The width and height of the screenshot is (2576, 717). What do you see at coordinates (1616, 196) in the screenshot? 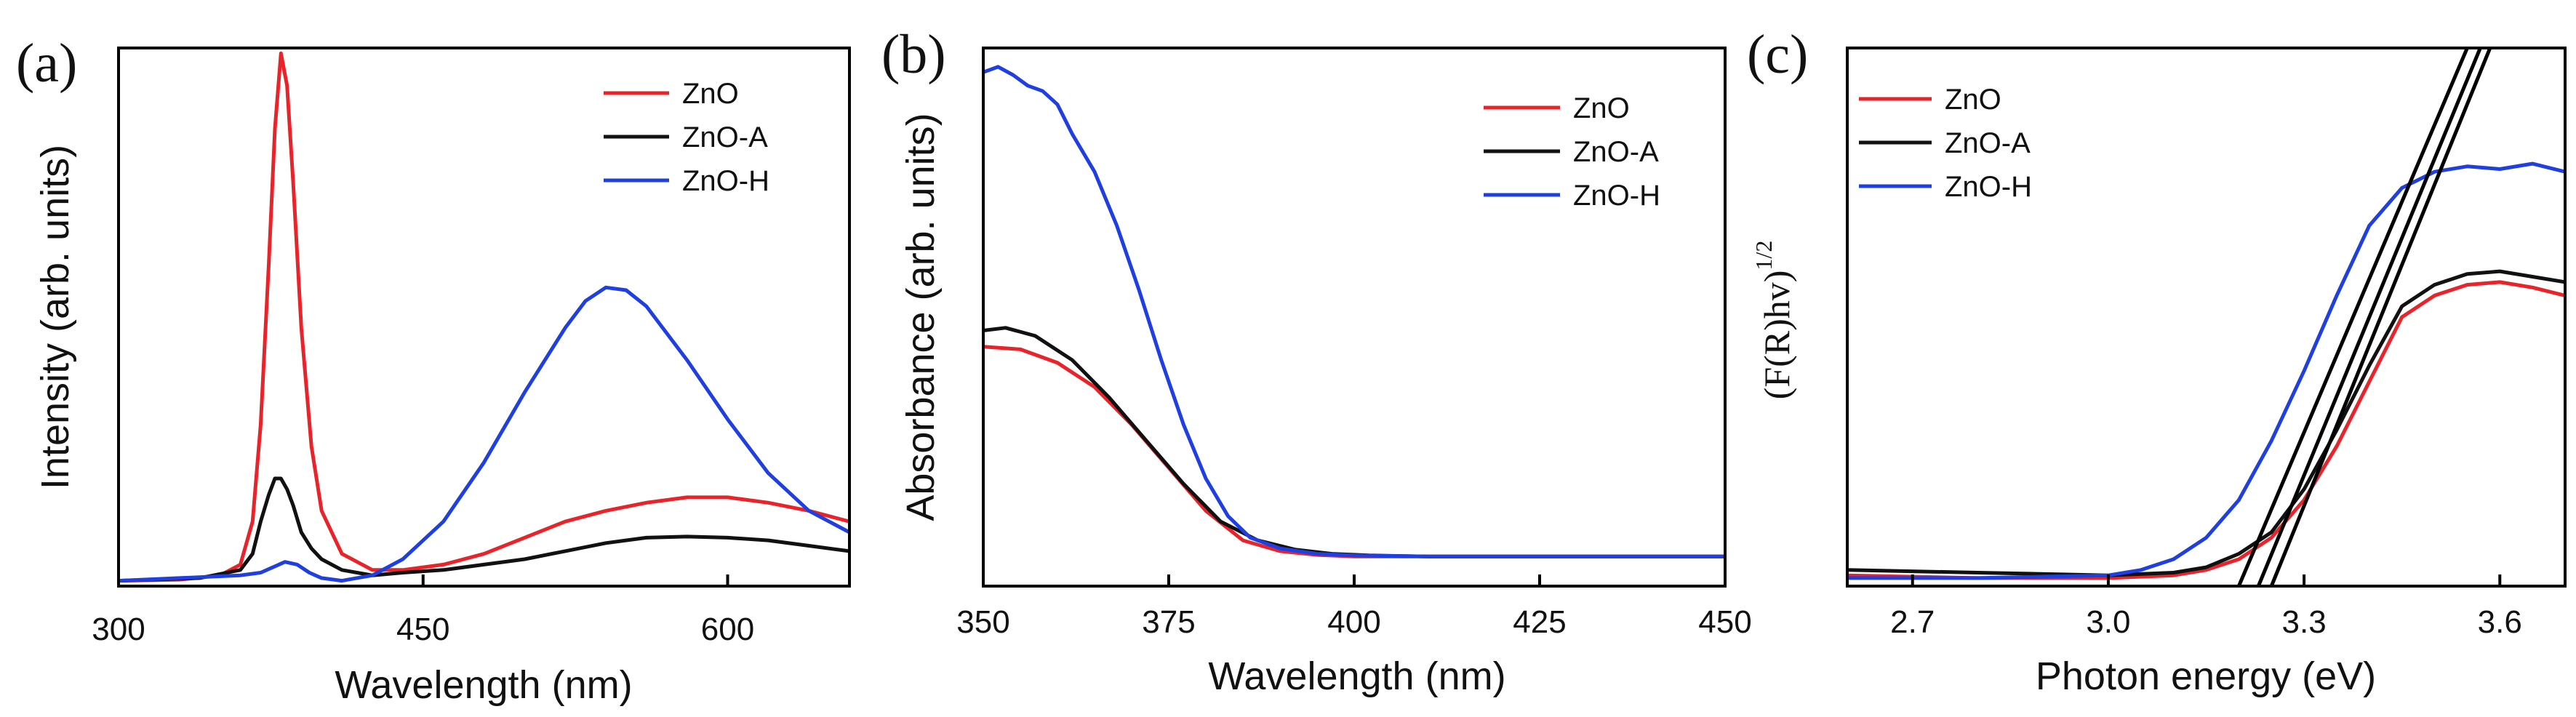
I see `legend-label-zno-h-b: ZnO-H` at bounding box center [1616, 196].